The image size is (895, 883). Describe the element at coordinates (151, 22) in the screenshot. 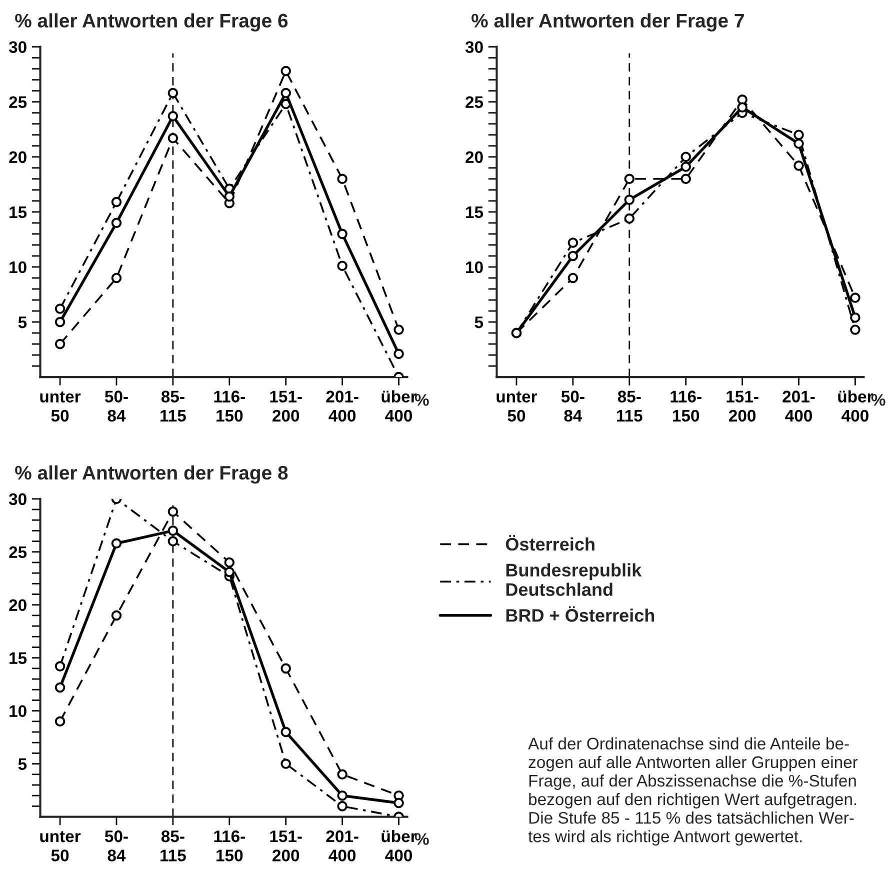

I see `chart-title: % aller Antworten der Frage 6` at that location.